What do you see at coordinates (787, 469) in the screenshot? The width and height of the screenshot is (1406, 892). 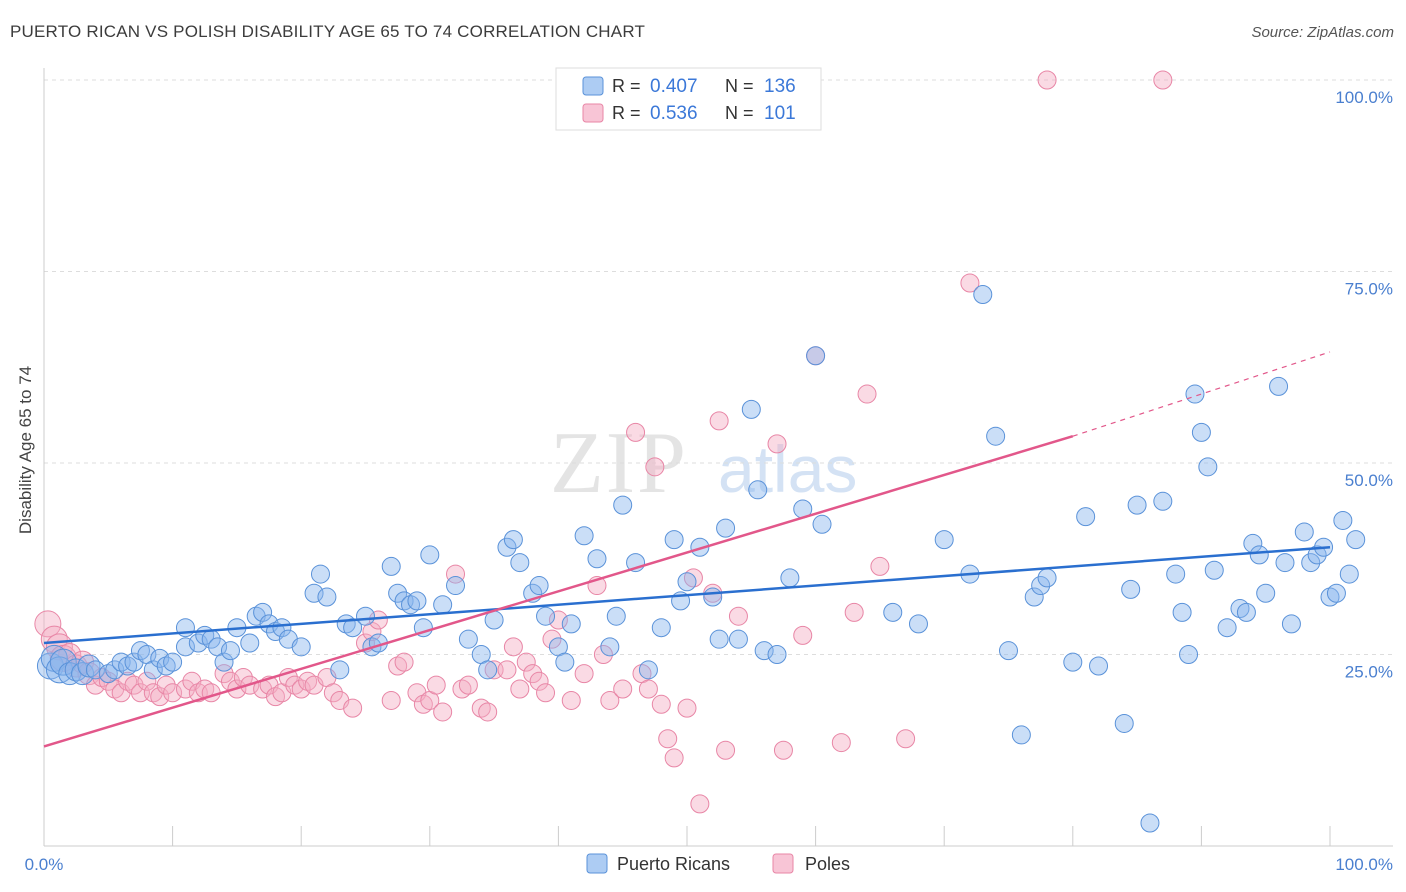 I see `watermark-atlas: atlas` at bounding box center [787, 469].